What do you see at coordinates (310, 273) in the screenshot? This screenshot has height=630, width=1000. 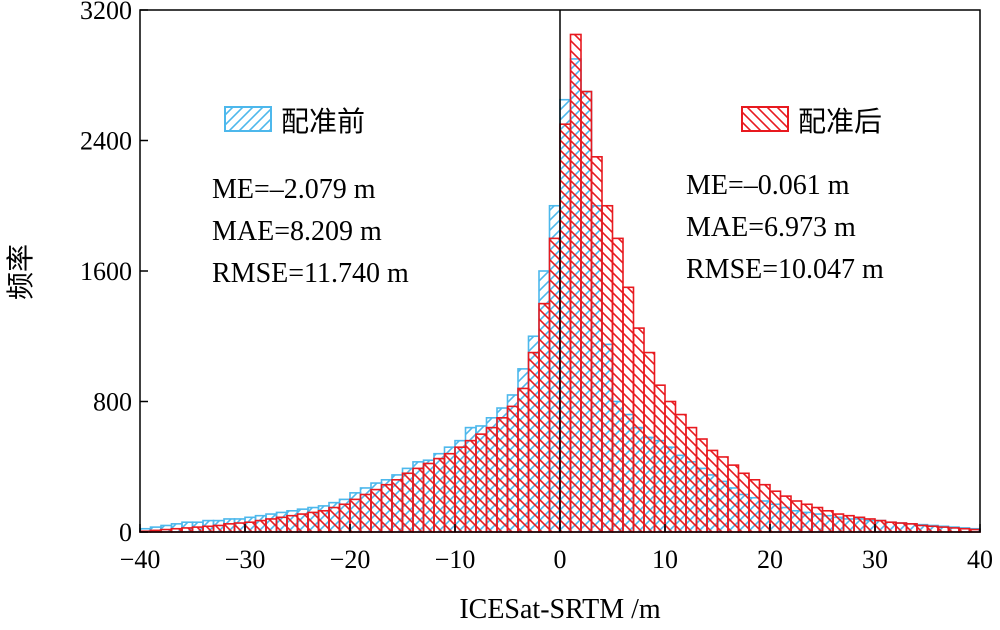 I see `stat-rmse-before: RMSE=11.740 m` at bounding box center [310, 273].